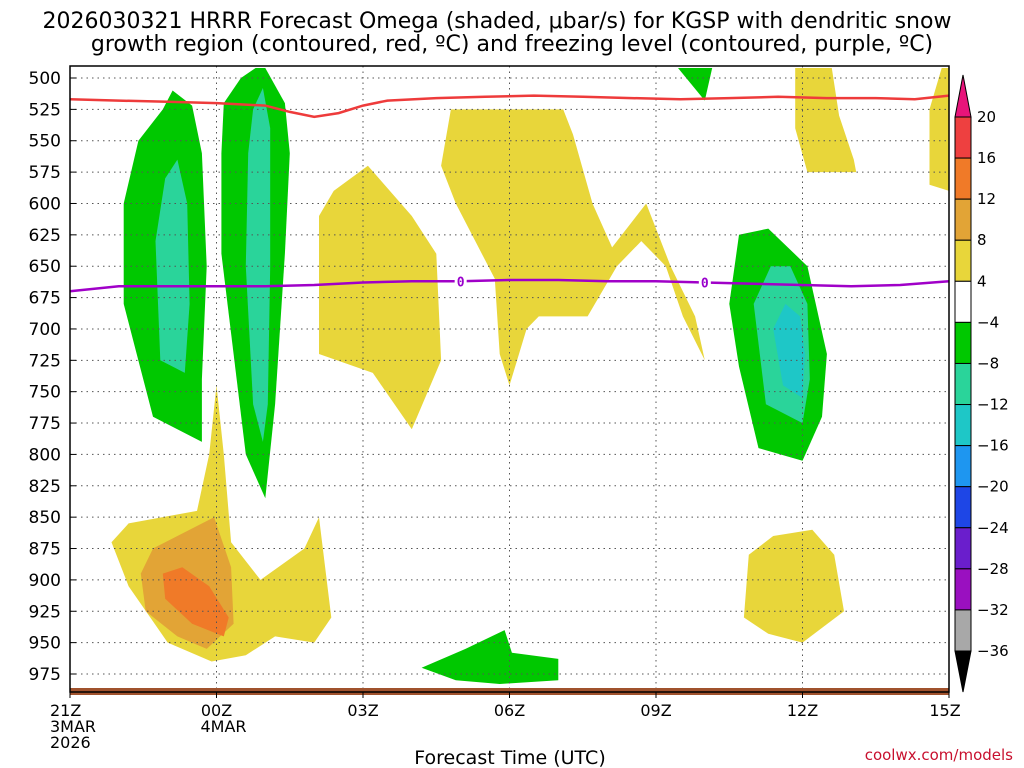  I want to click on x-axis-title: Forecast Time (UTC), so click(509, 757).